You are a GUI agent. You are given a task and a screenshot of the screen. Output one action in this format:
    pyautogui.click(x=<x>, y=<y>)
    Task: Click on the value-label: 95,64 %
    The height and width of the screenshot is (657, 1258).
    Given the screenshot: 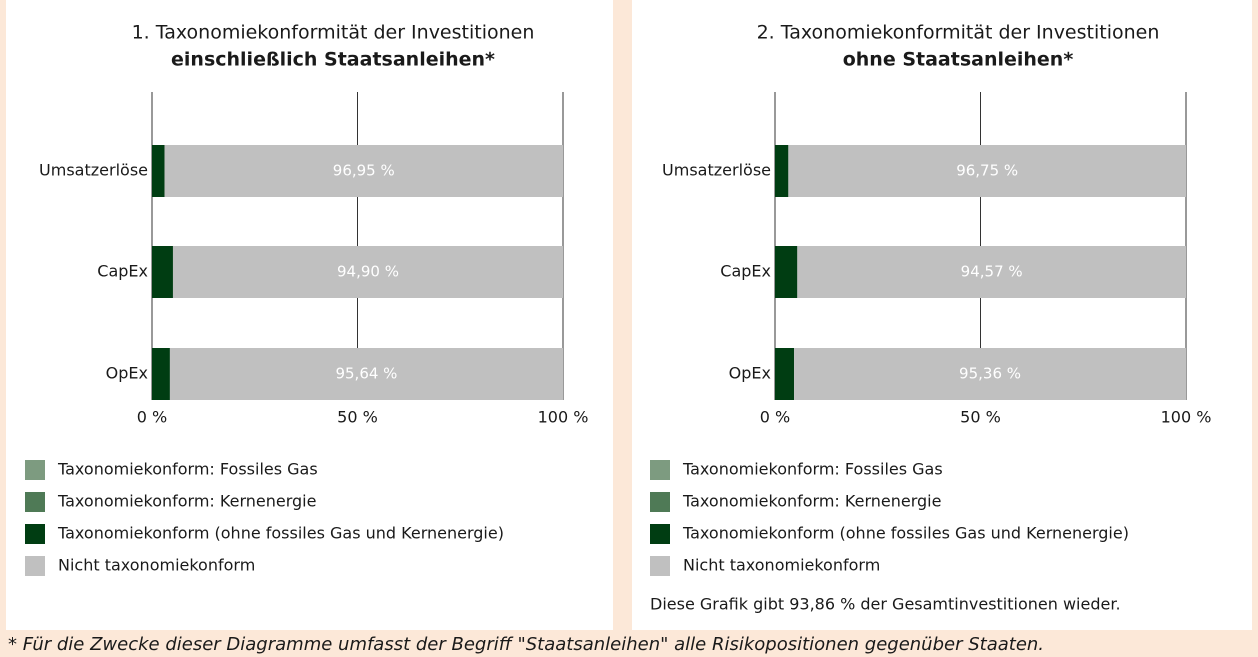 What is the action you would take?
    pyautogui.click(x=366, y=374)
    